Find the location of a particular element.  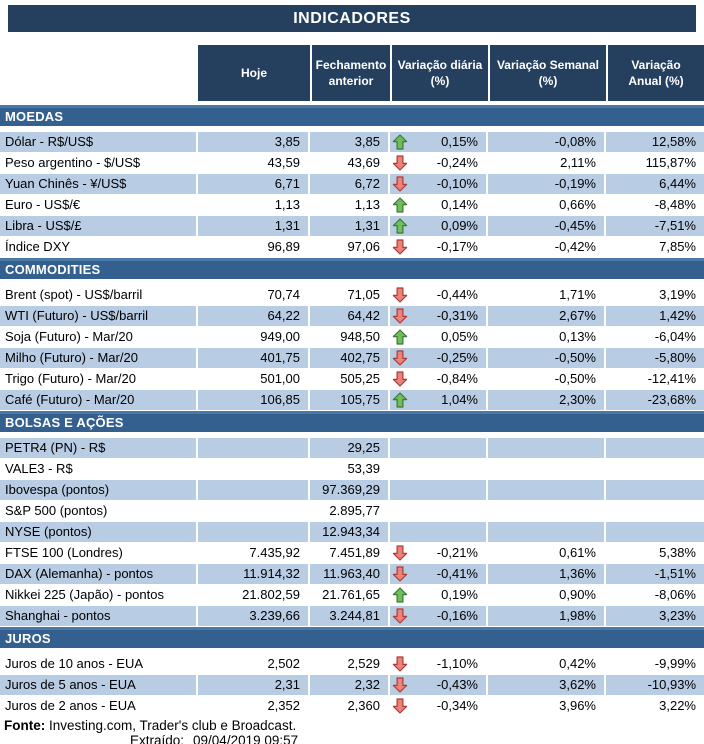

cell-variacao-diaria: 0,15% is located at coordinates (439, 142).